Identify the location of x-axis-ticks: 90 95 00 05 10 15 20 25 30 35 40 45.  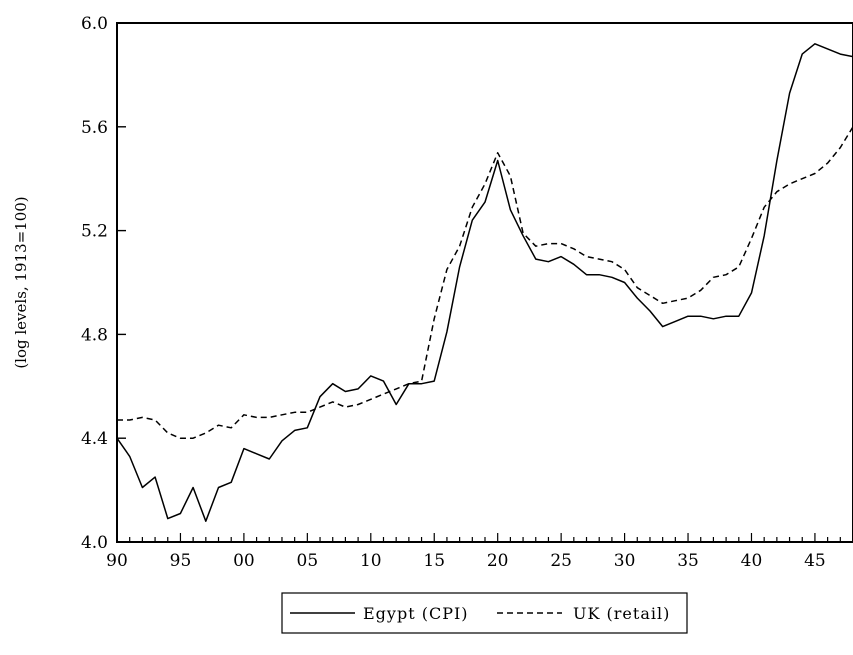
(479, 552).